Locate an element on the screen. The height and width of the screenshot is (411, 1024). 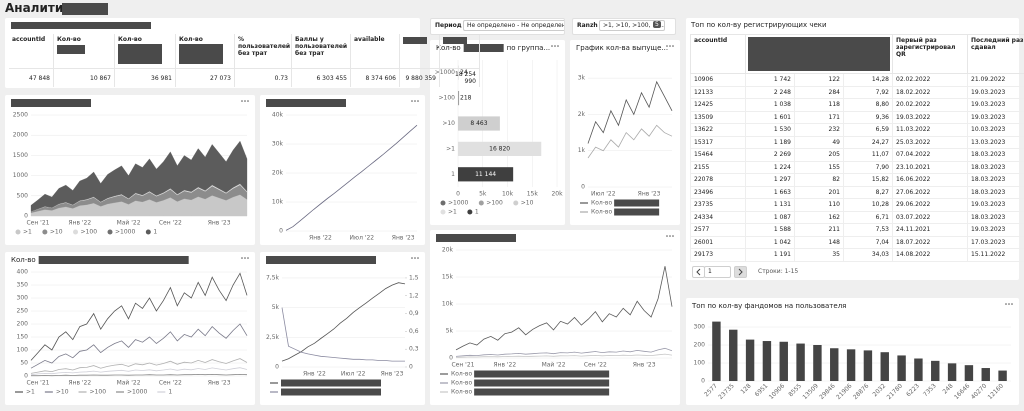
table-cell: 22078 is located at coordinates (718, 180).